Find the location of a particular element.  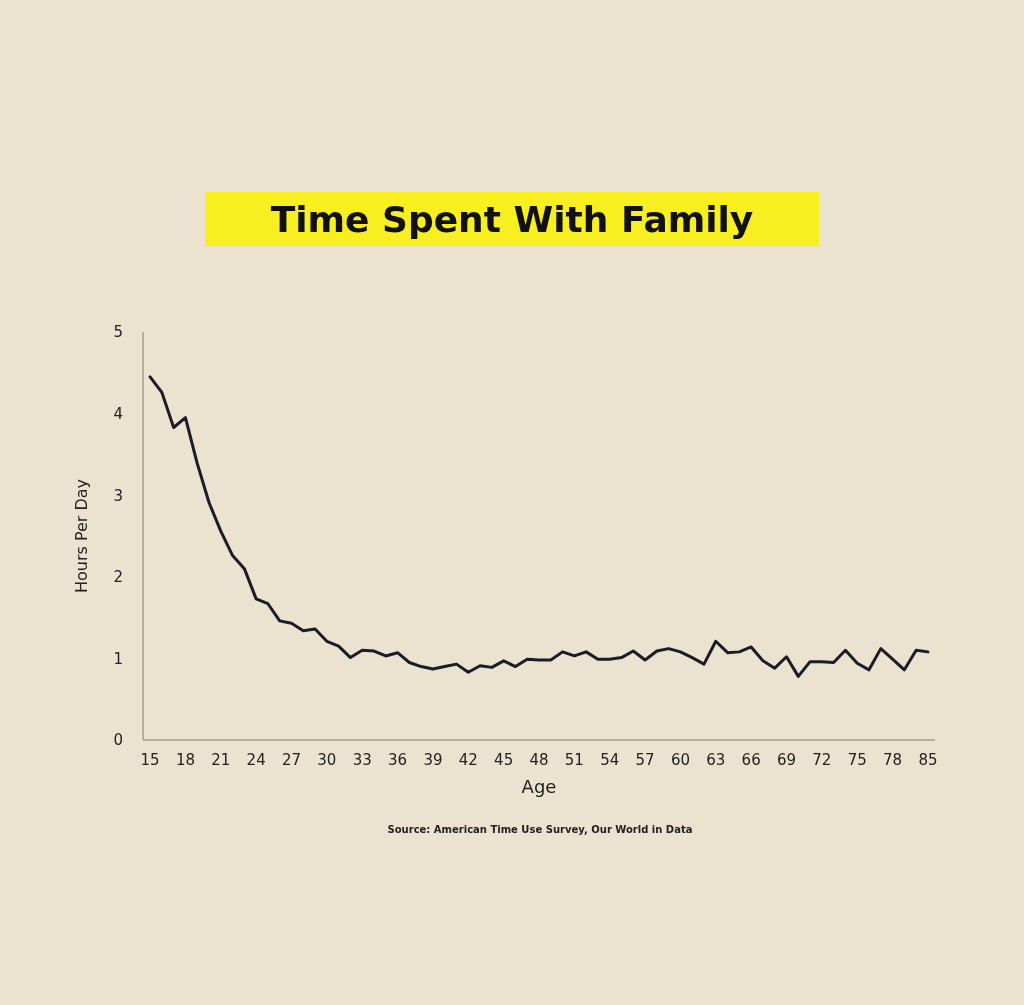

x-tick-label: 51 is located at coordinates (574, 759).